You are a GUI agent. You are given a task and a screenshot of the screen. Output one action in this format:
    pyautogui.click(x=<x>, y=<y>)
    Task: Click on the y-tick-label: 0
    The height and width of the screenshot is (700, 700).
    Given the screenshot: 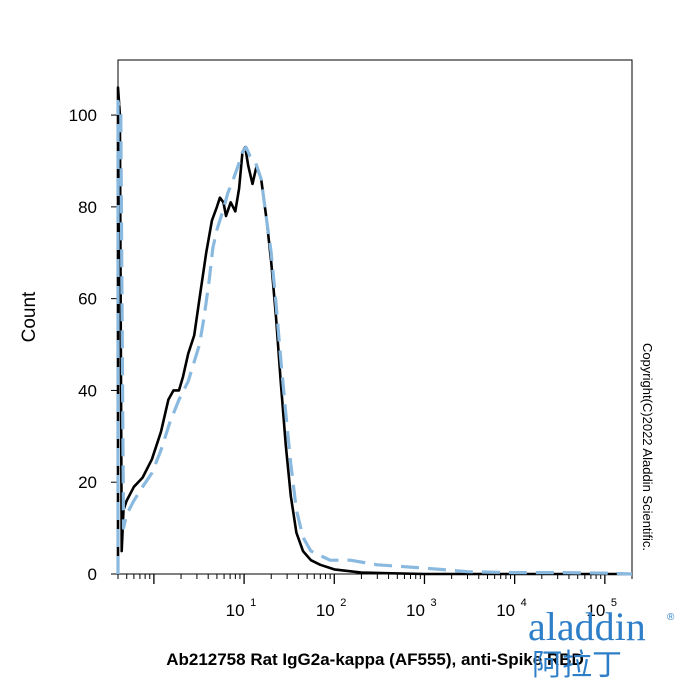 What is the action you would take?
    pyautogui.click(x=92, y=574)
    